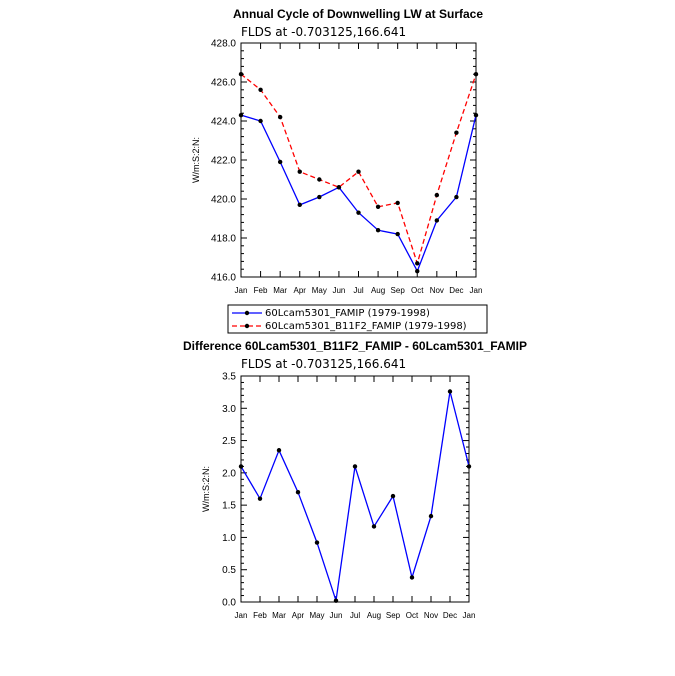  I want to click on bottom-xtick-label: Feb, so click(260, 615).